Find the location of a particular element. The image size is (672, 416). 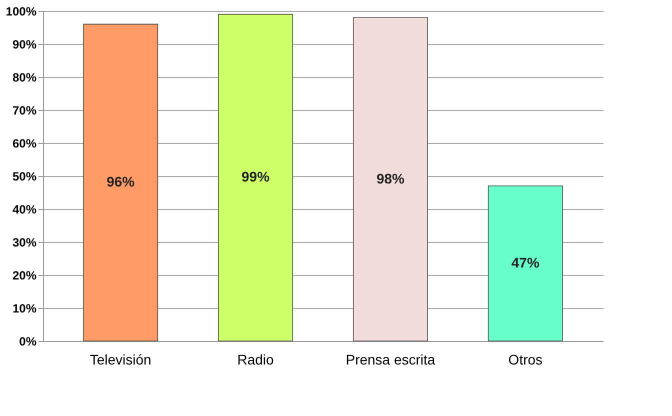

data-label: 47% is located at coordinates (525, 262).